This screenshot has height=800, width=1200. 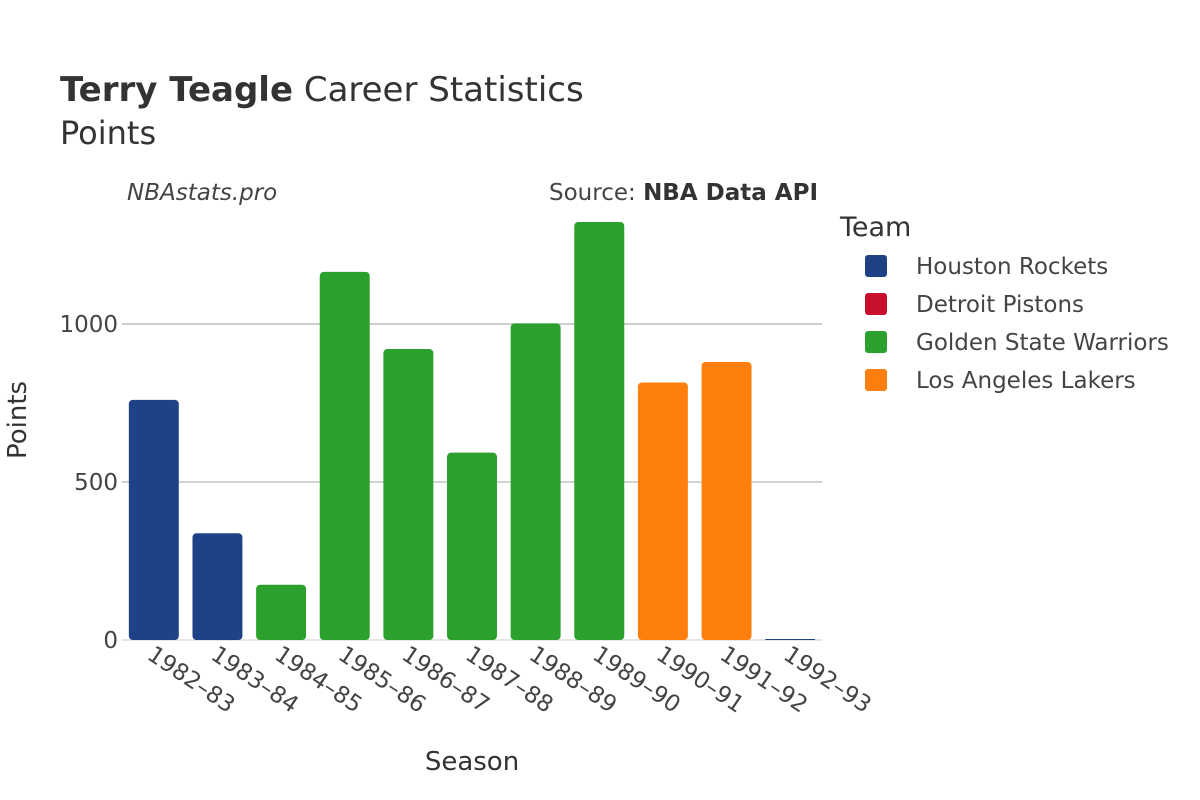 What do you see at coordinates (472, 546) in the screenshot?
I see `bar-1987–88` at bounding box center [472, 546].